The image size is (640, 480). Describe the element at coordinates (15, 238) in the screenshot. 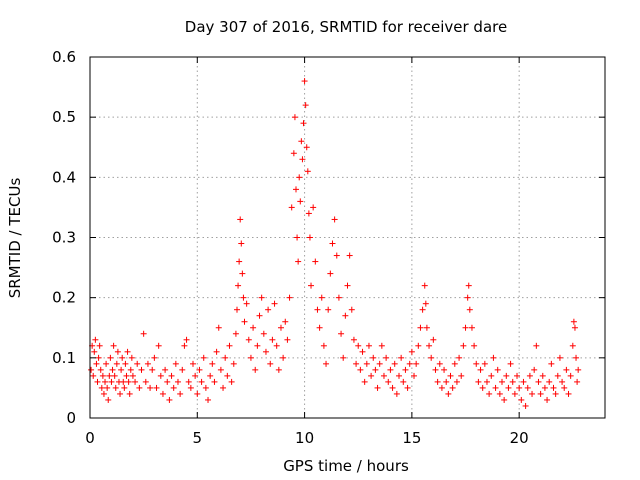

I see `y-axis-label: SRMTID / TECUs` at that location.